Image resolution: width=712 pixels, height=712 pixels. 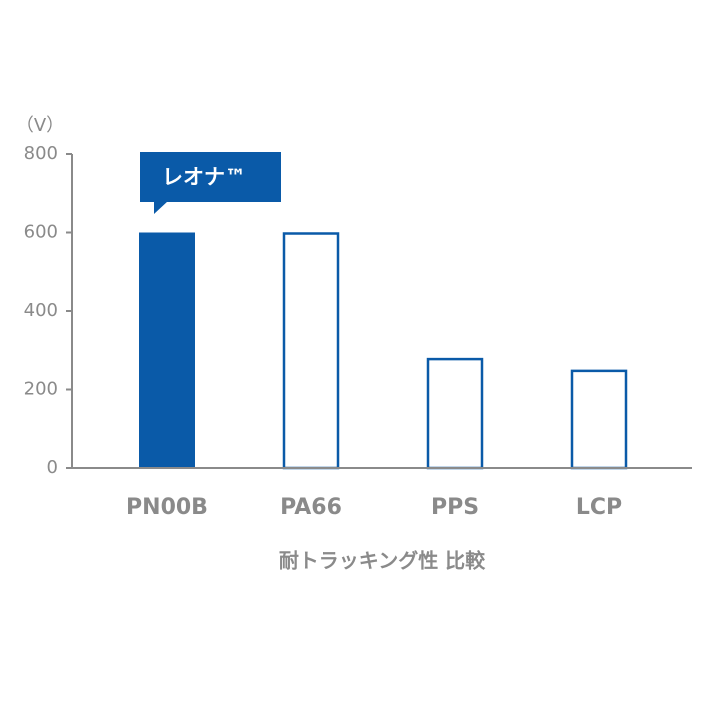 What do you see at coordinates (455, 507) in the screenshot?
I see `x-tick-label: PPS` at bounding box center [455, 507].